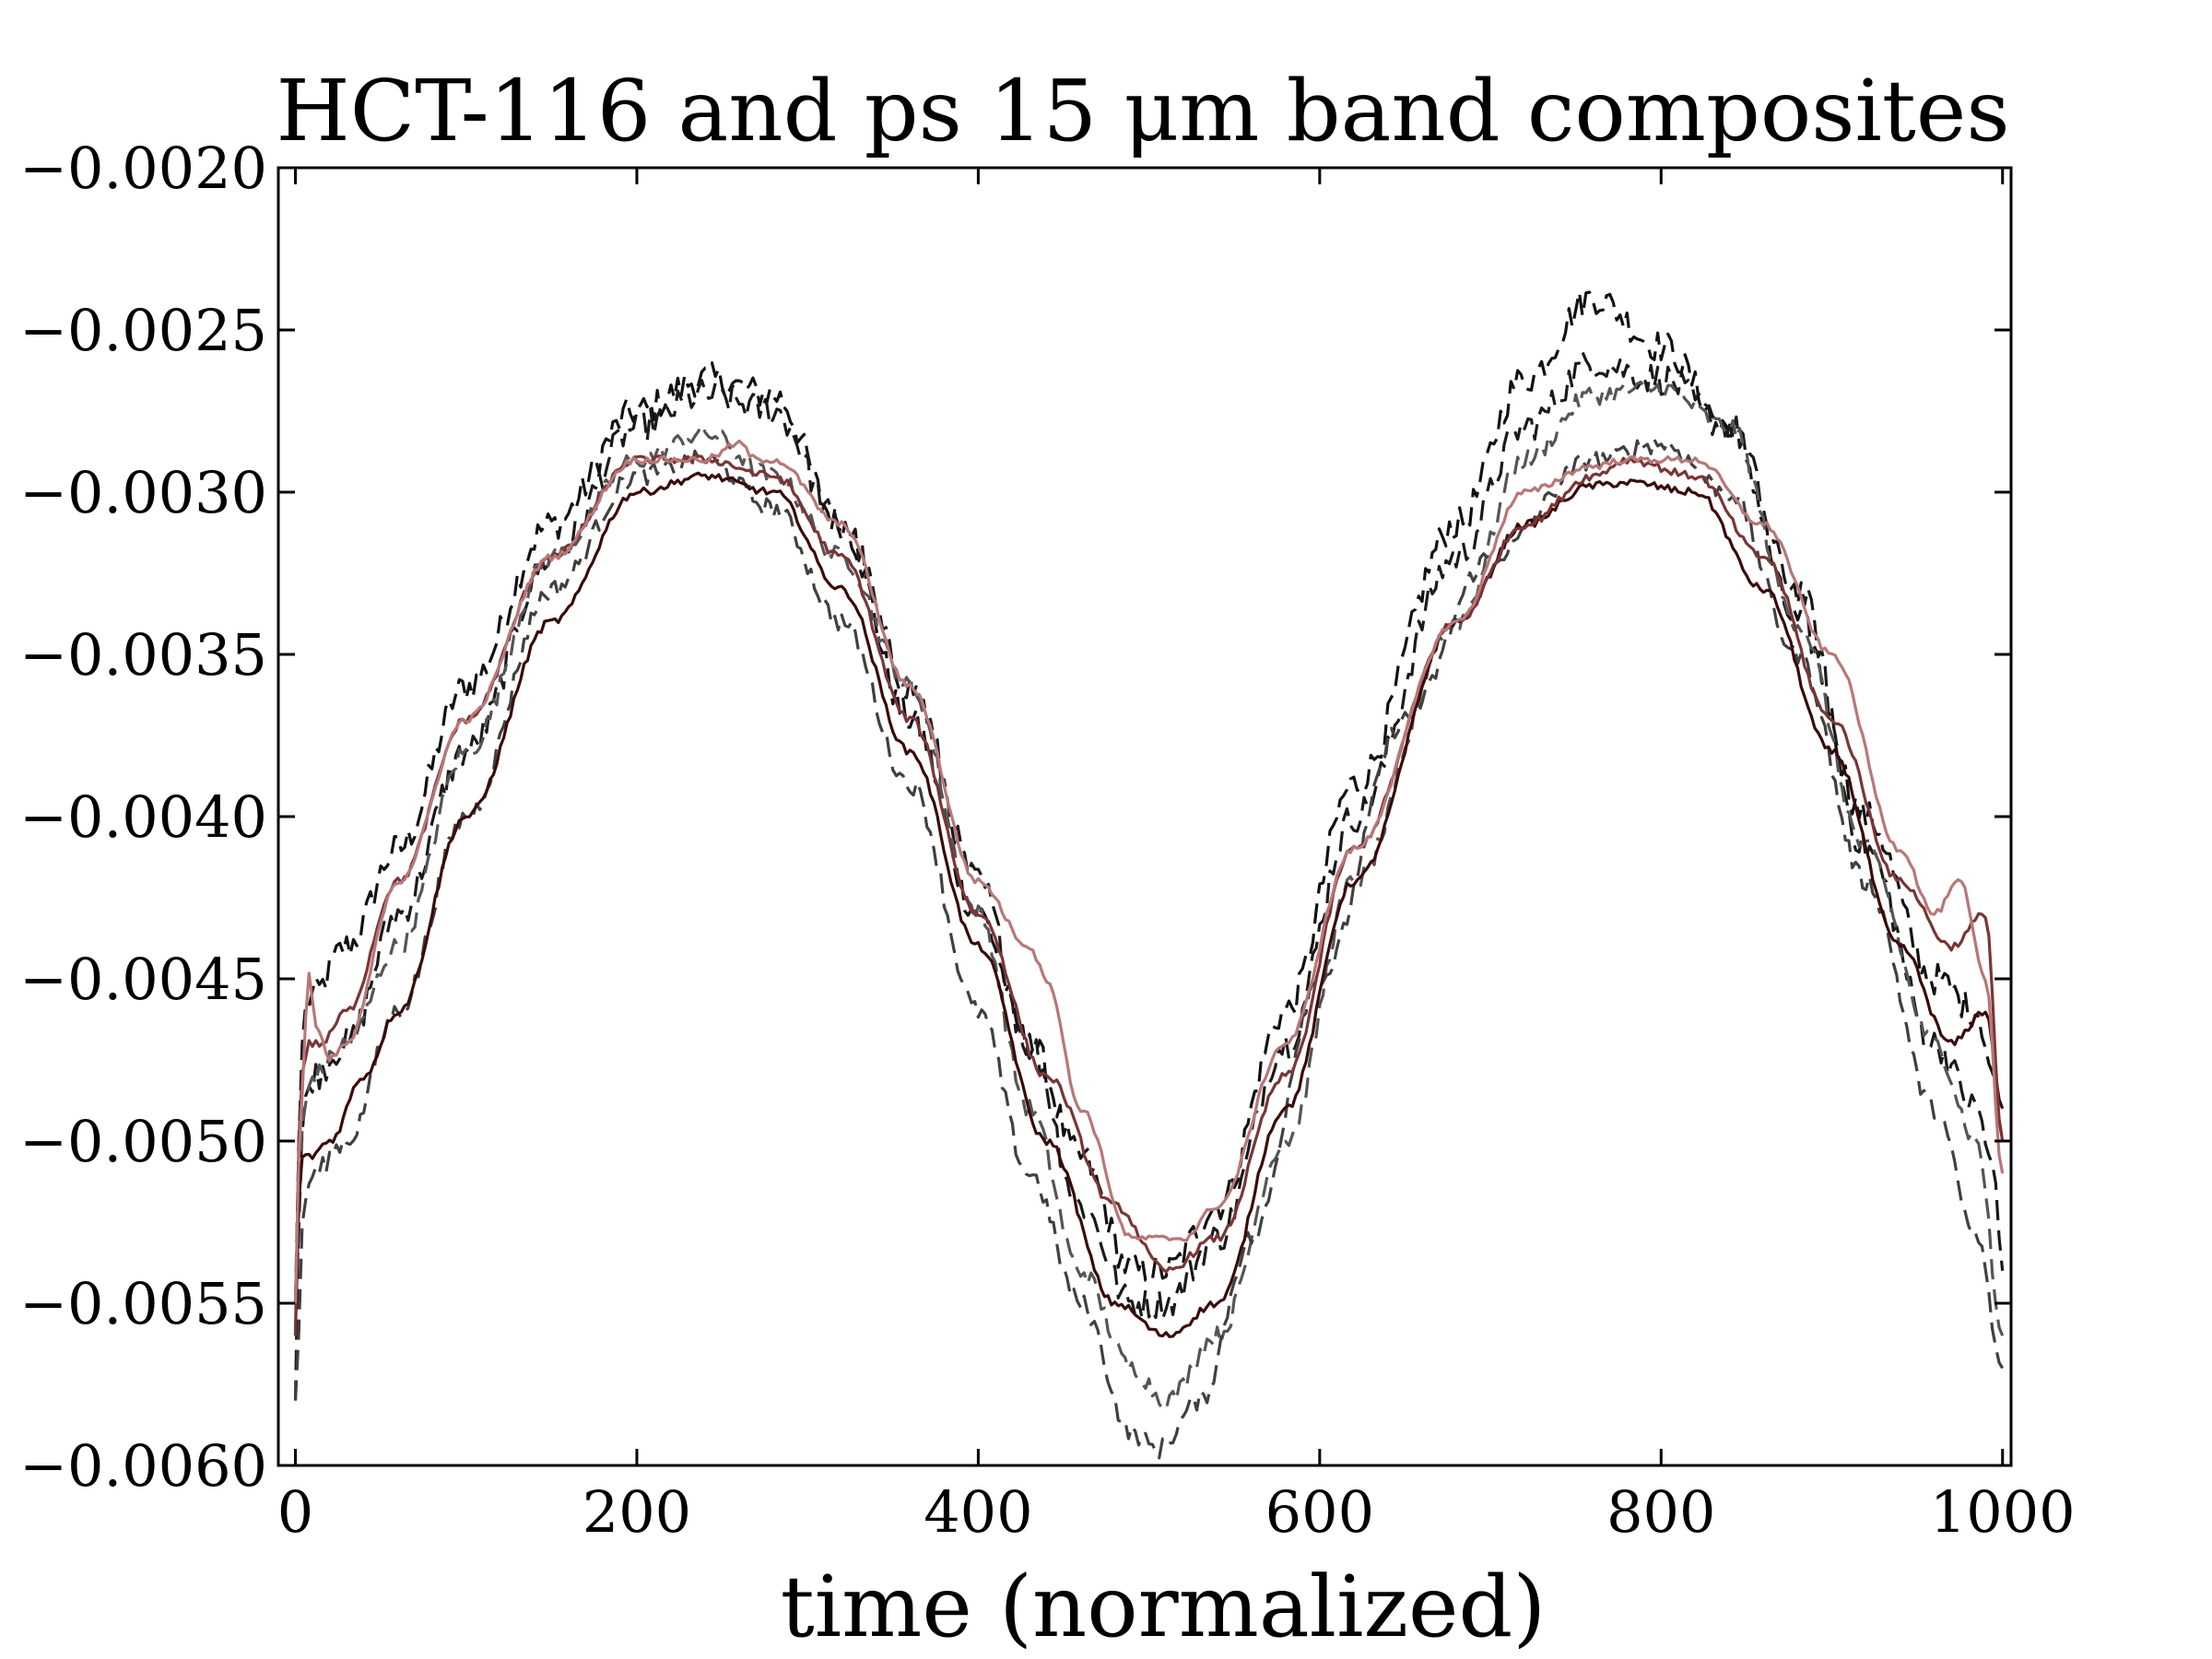  Describe the element at coordinates (143, 168) in the screenshot. I see `y-tick-label: −0.0020` at that location.